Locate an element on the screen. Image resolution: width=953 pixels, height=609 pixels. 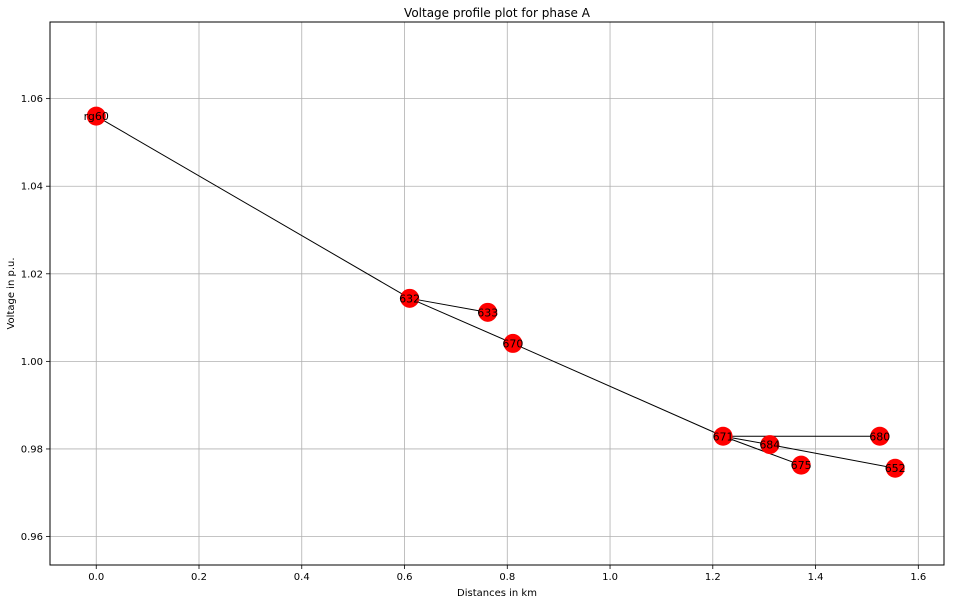
node-label-675: 675 is located at coordinates (801, 465).